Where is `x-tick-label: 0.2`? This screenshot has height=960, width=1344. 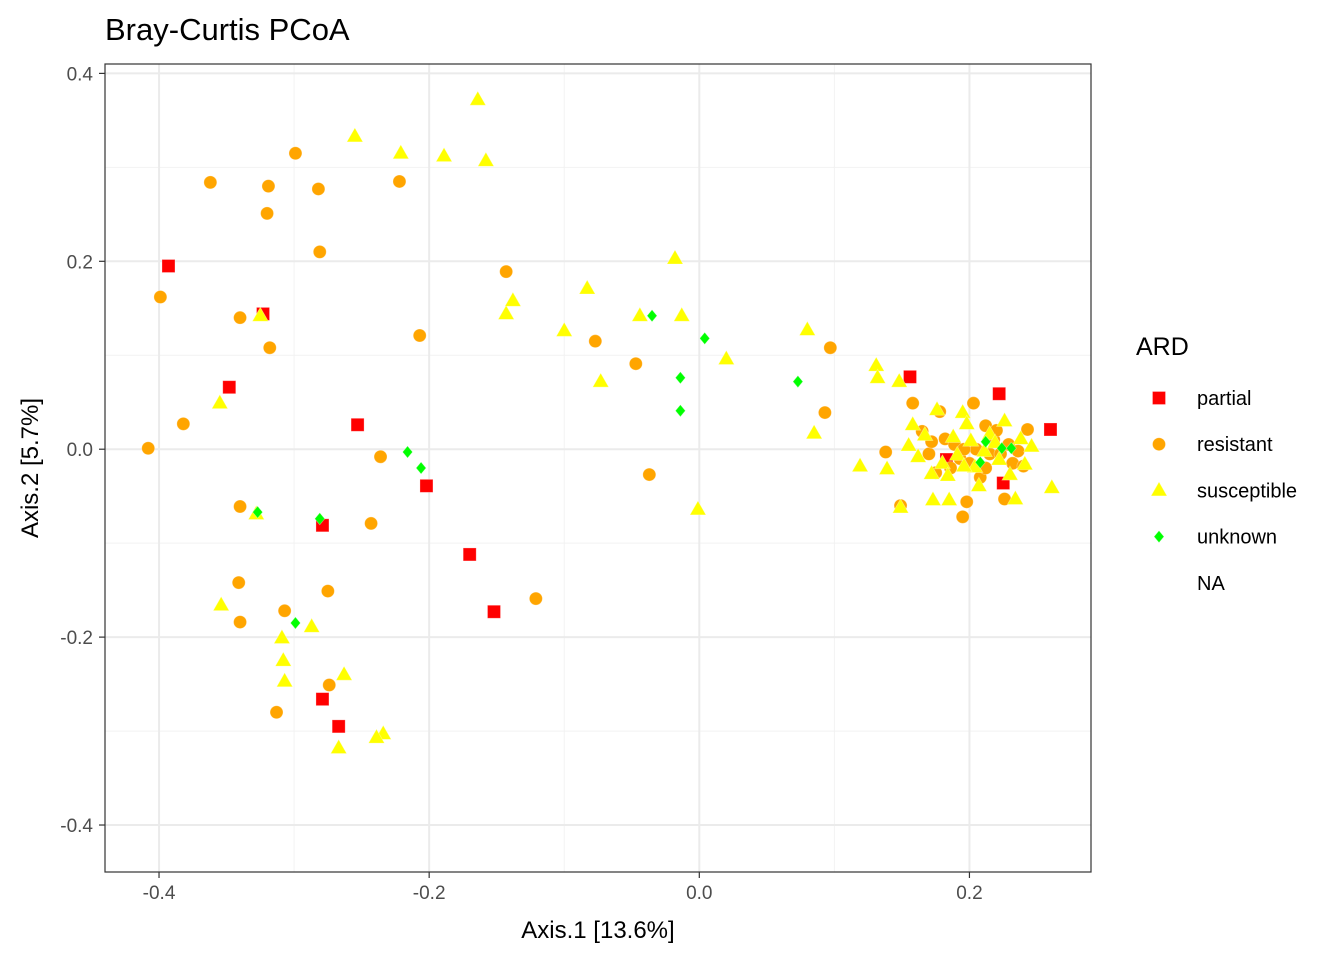
x-tick-label: 0.2 is located at coordinates (969, 893).